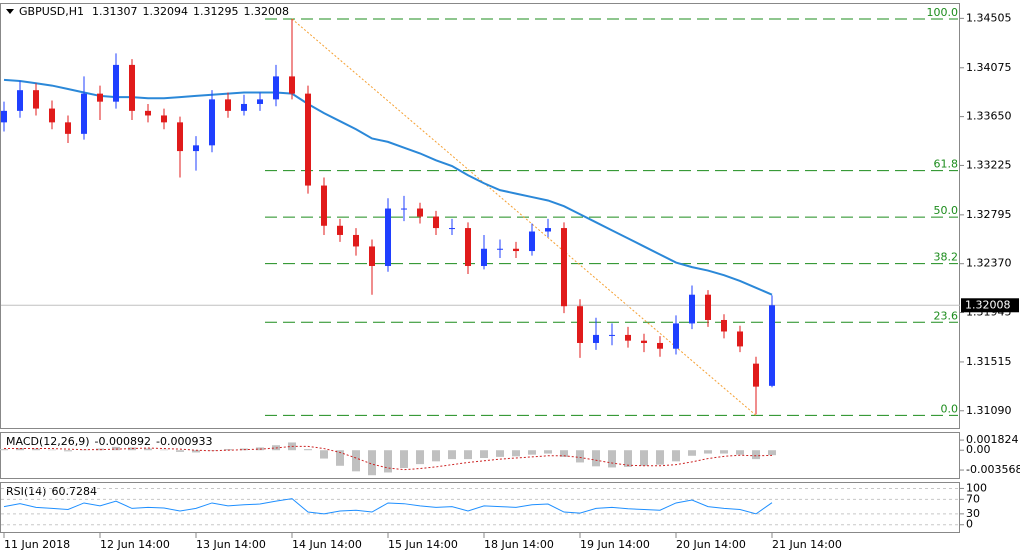 Image resolution: width=1020 pixels, height=556 pixels. Describe the element at coordinates (973, 498) in the screenshot. I see `y-tick-label: 70` at that location.